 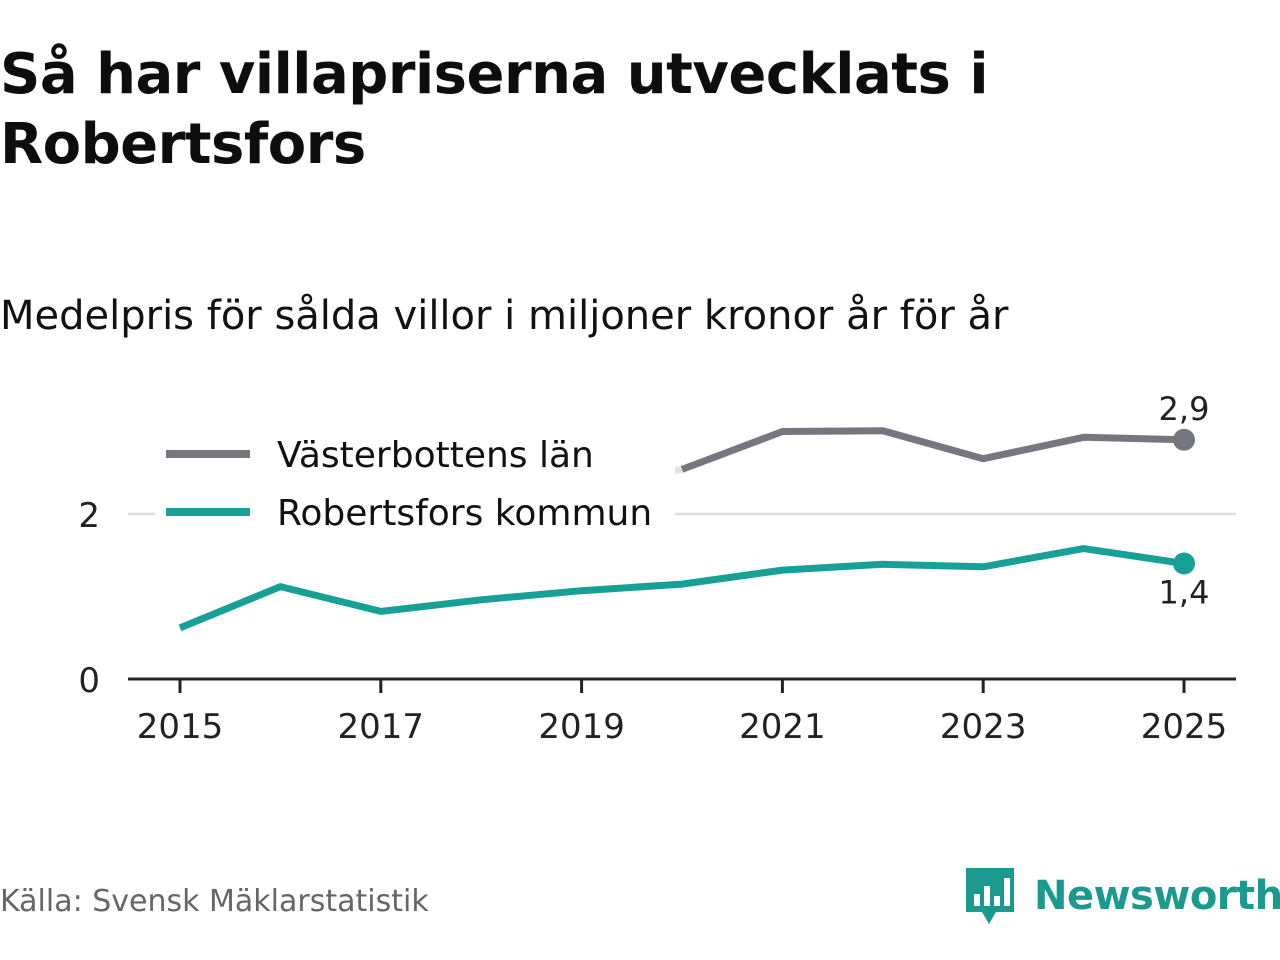 I want to click on series-line-robertsfors, so click(x=681, y=588).